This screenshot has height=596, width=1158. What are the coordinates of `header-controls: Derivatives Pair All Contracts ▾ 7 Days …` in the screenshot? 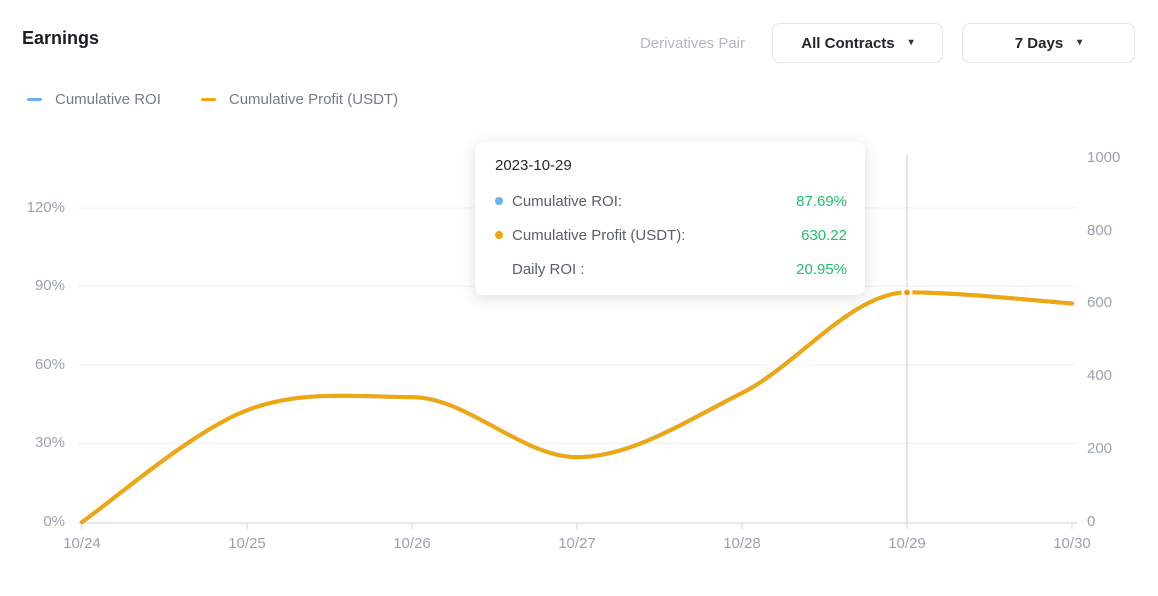 It's located at (867, 43).